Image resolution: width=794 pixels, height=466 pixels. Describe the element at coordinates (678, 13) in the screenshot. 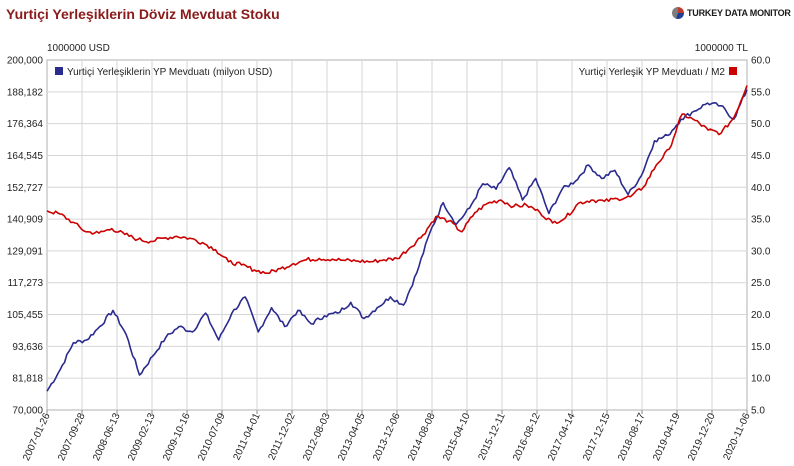

I see `brand-globe-icon` at that location.